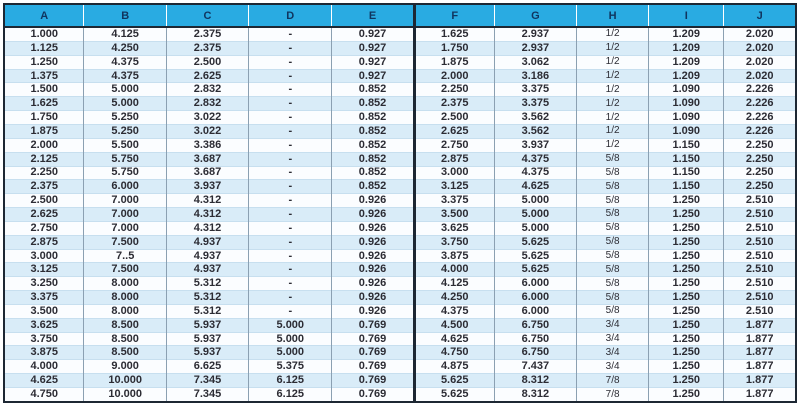 The height and width of the screenshot is (407, 800). I want to click on table-cell: 1.125, so click(44, 48).